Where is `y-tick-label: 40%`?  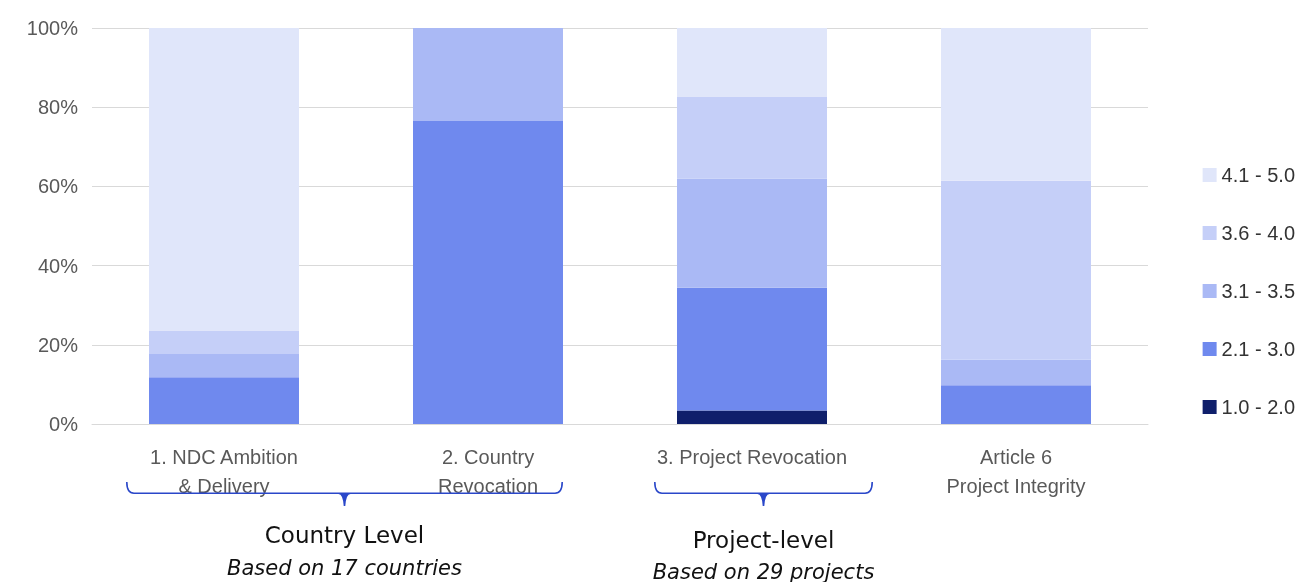 y-tick-label: 40% is located at coordinates (58, 265).